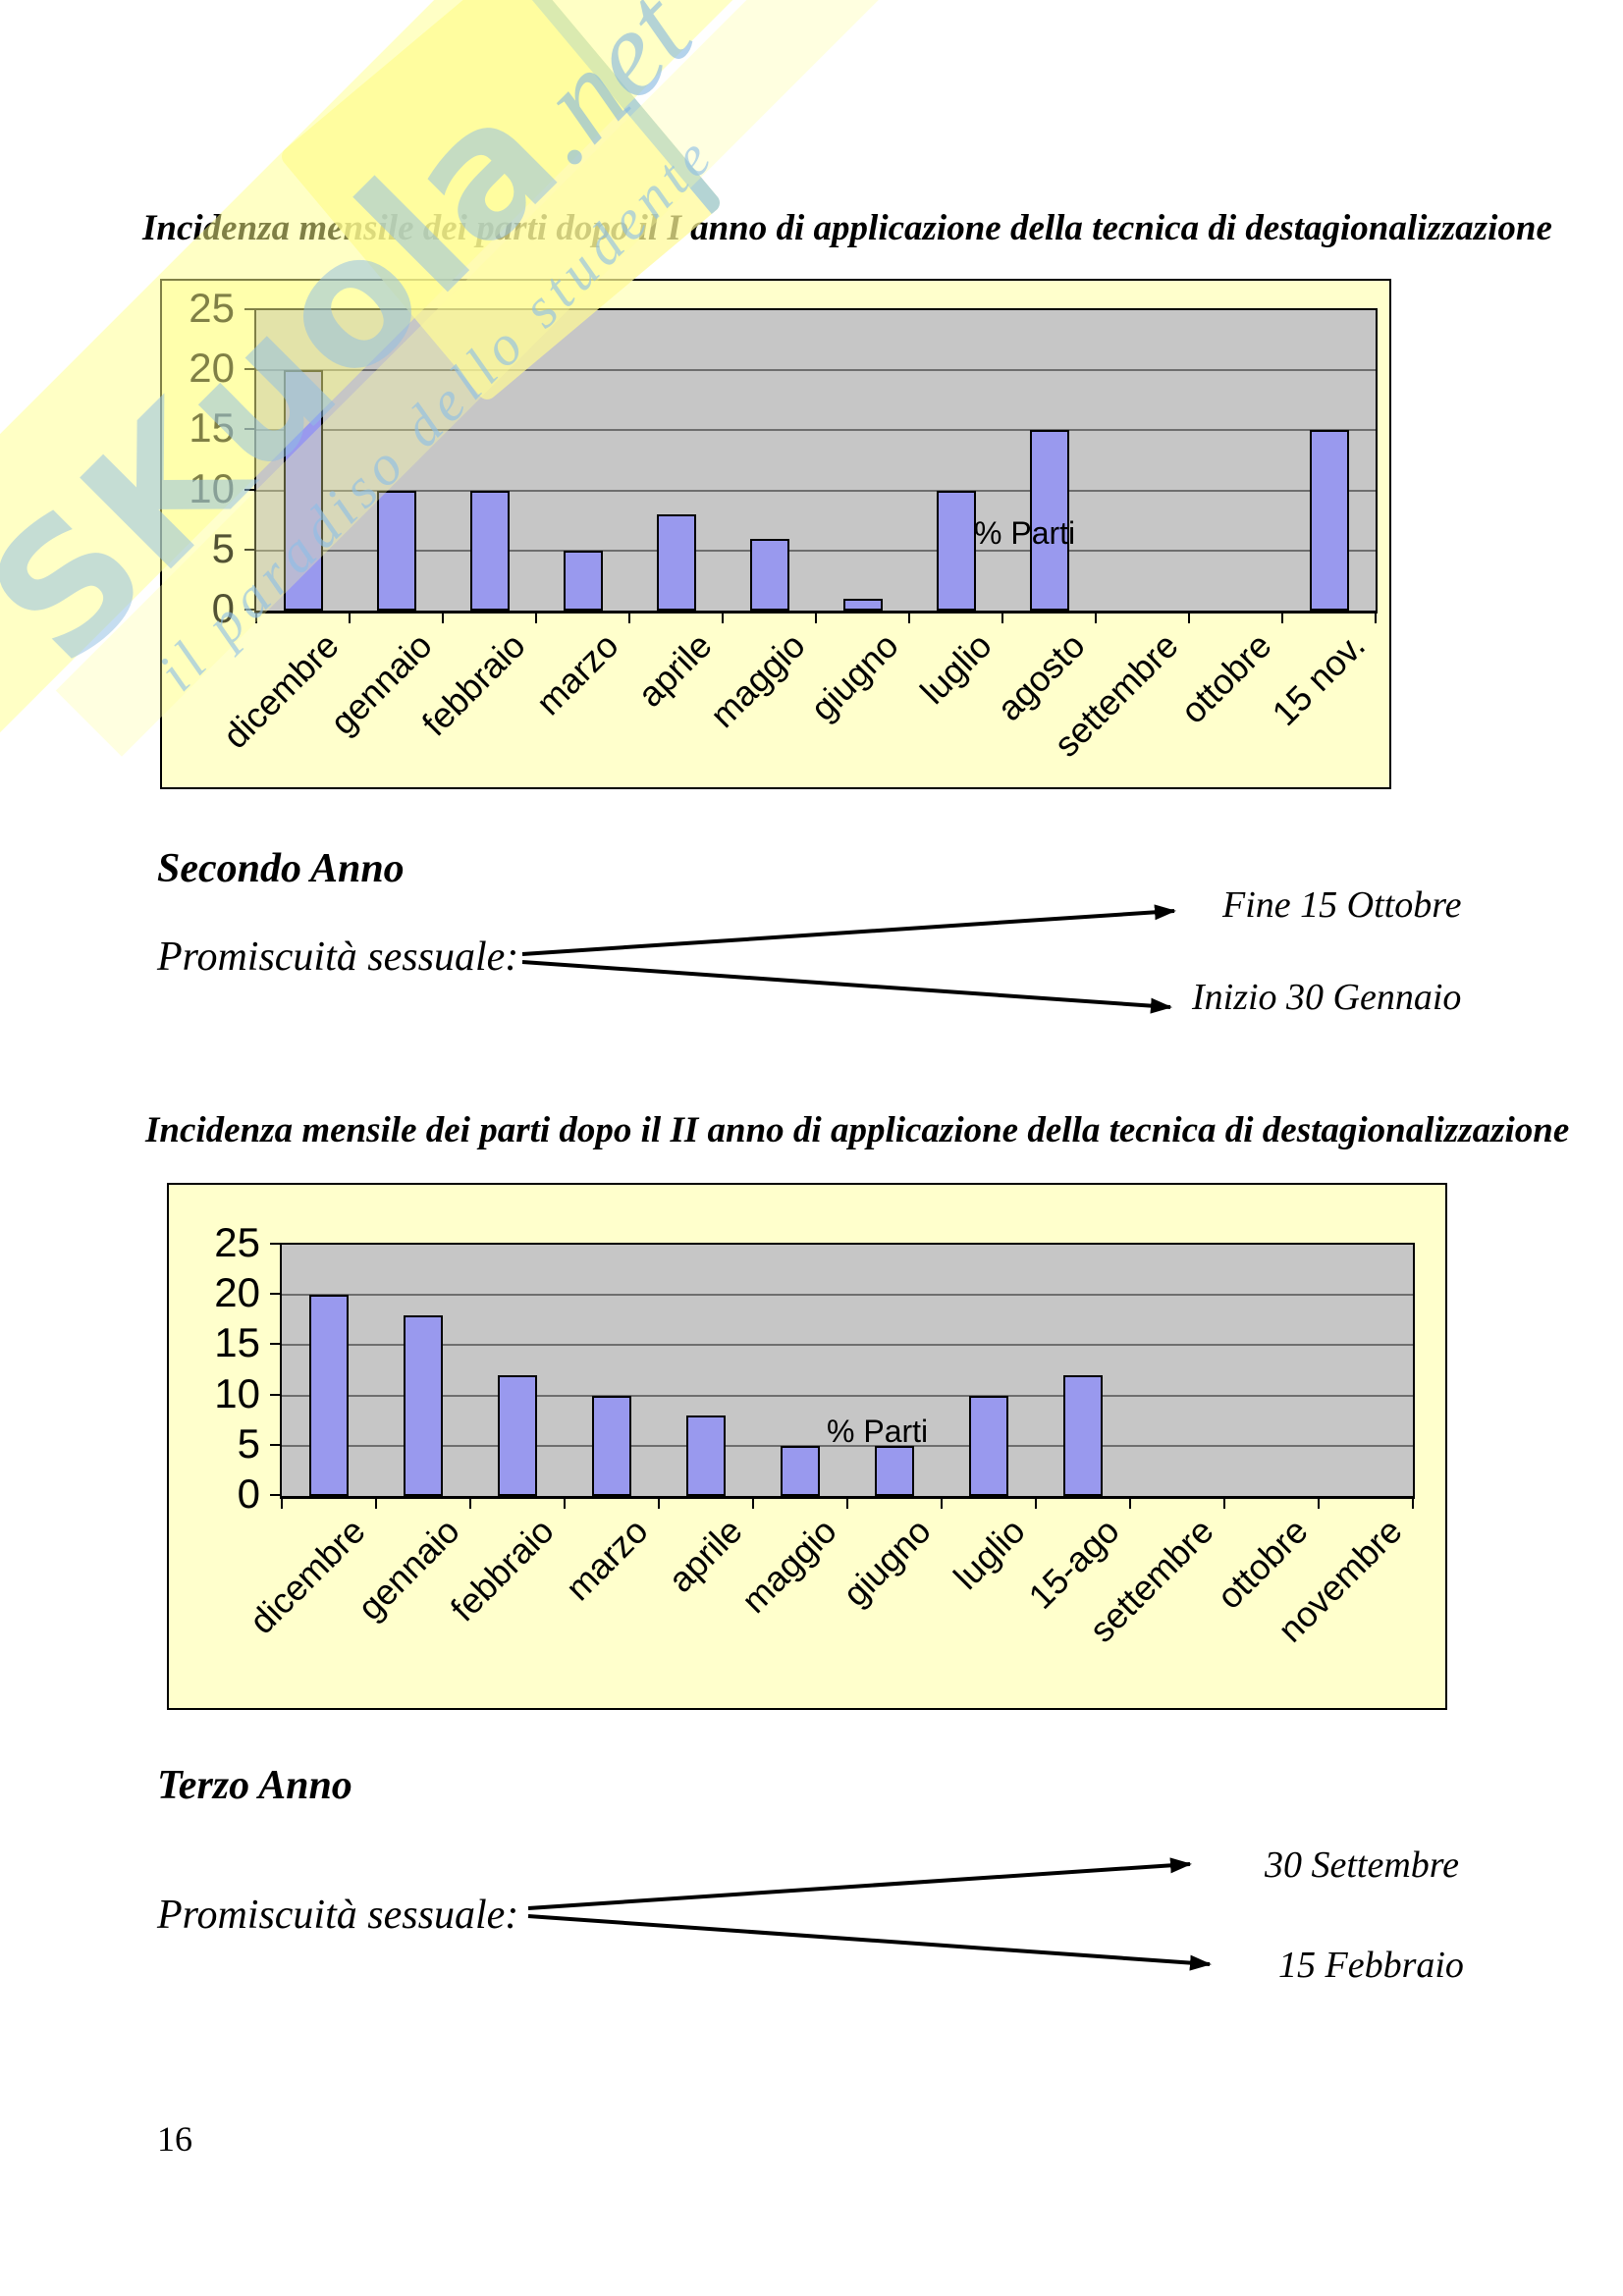 The height and width of the screenshot is (2296, 1623). What do you see at coordinates (1362, 1865) in the screenshot?
I see `arrow-label-30-settembre: 30 Settembre` at bounding box center [1362, 1865].